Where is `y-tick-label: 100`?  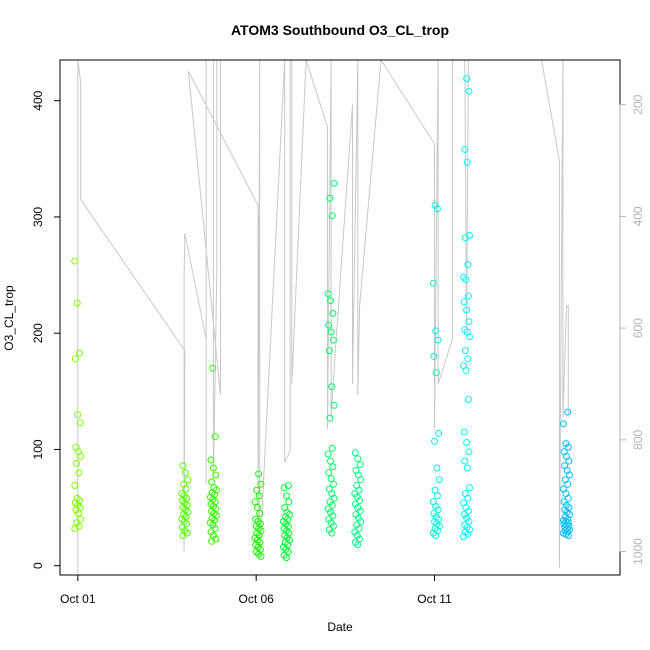 y-tick-label: 100 is located at coordinates (38, 449).